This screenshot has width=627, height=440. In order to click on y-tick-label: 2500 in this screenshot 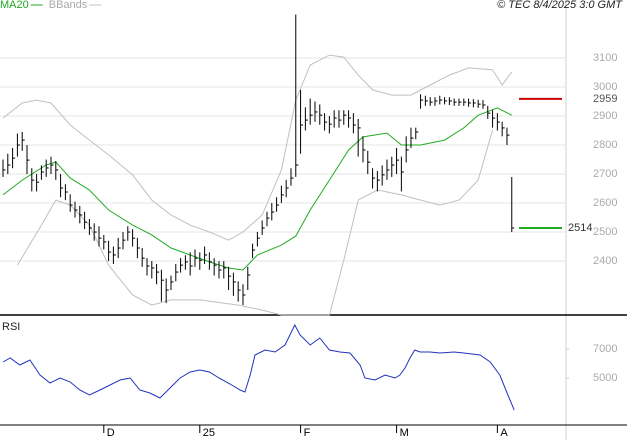, I will do `click(605, 232)`.